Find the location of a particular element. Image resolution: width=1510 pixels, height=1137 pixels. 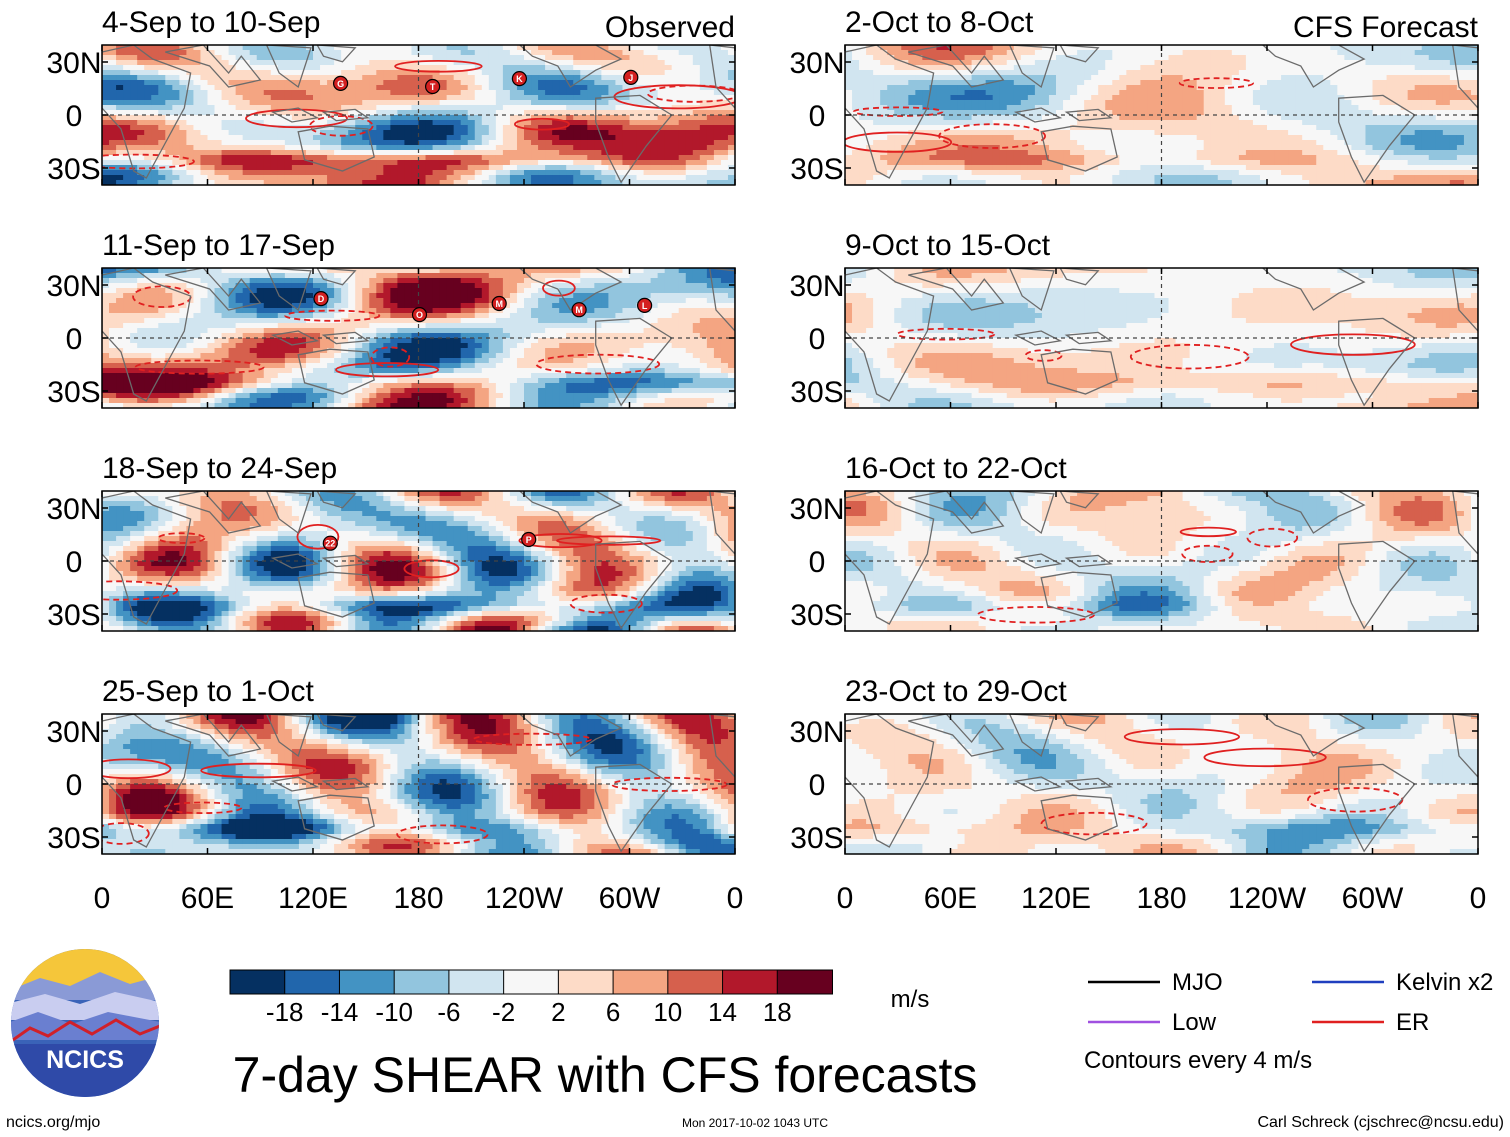

panel-title: 4-Sep to 10-Sep is located at coordinates (211, 22).